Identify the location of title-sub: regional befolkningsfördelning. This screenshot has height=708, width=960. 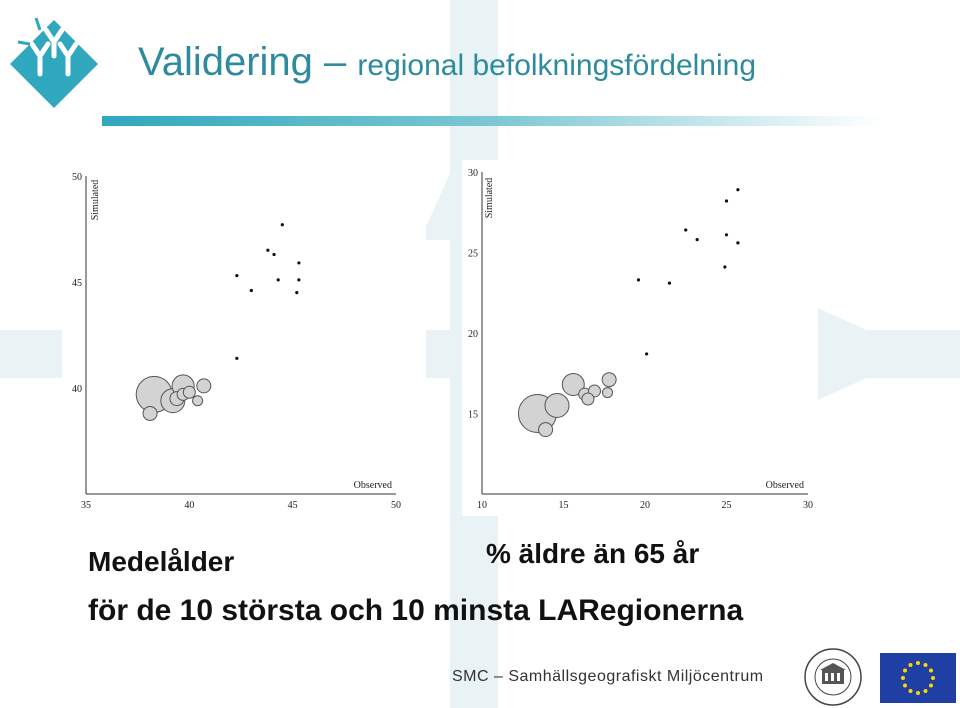
(557, 65).